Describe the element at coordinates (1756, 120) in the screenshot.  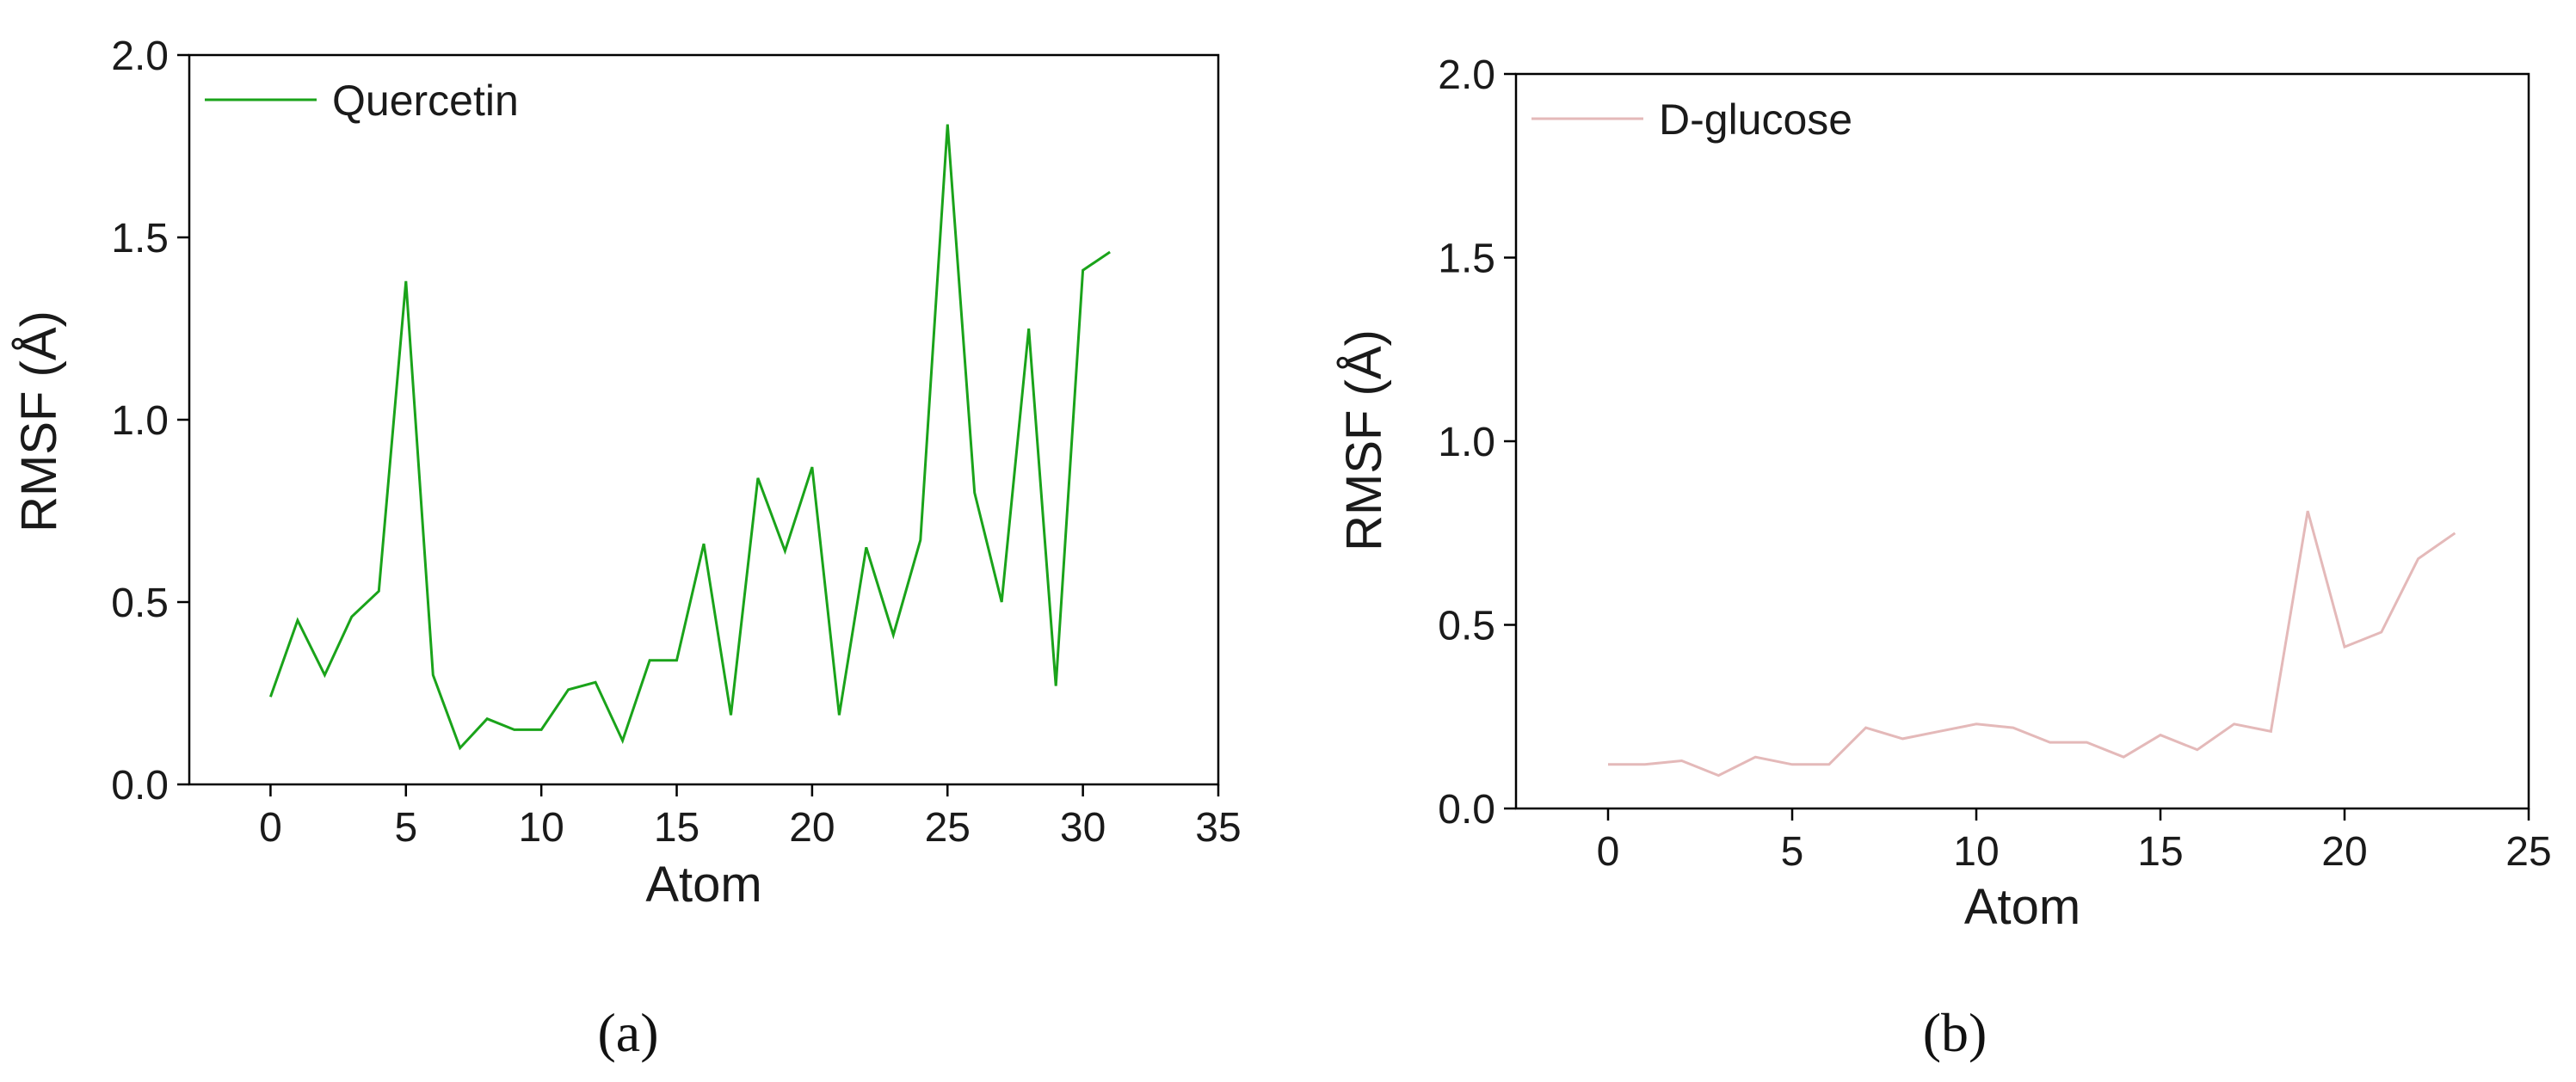
I see `legend-label: D-glucose` at that location.